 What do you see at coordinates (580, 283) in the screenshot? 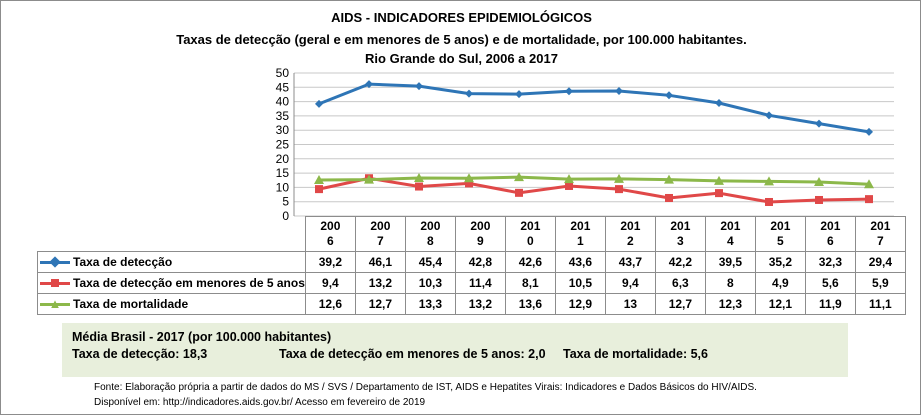
I see `data-label: 10,5` at bounding box center [580, 283].